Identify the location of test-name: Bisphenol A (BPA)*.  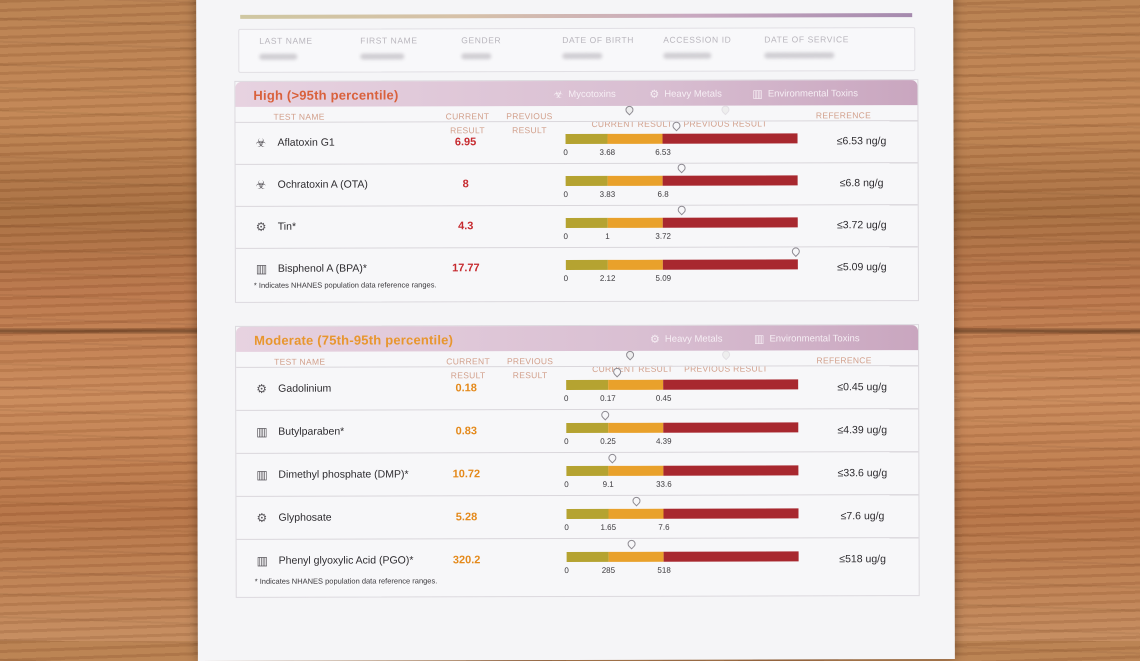
(322, 268).